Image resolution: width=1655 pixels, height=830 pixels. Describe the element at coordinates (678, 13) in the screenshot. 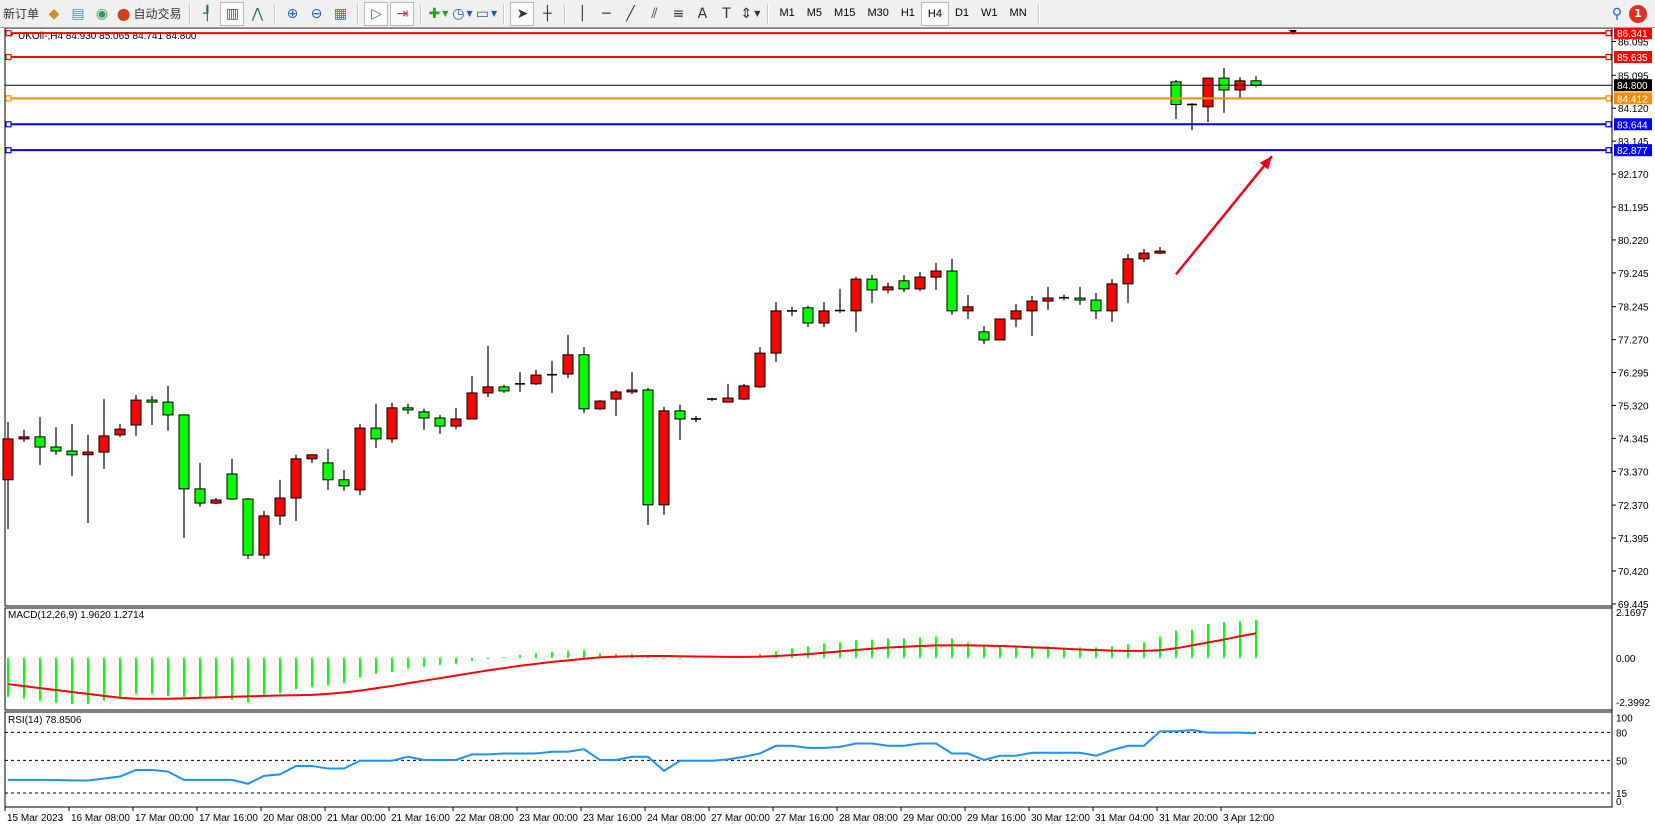

I see `fibonacci-icon: ≡` at that location.